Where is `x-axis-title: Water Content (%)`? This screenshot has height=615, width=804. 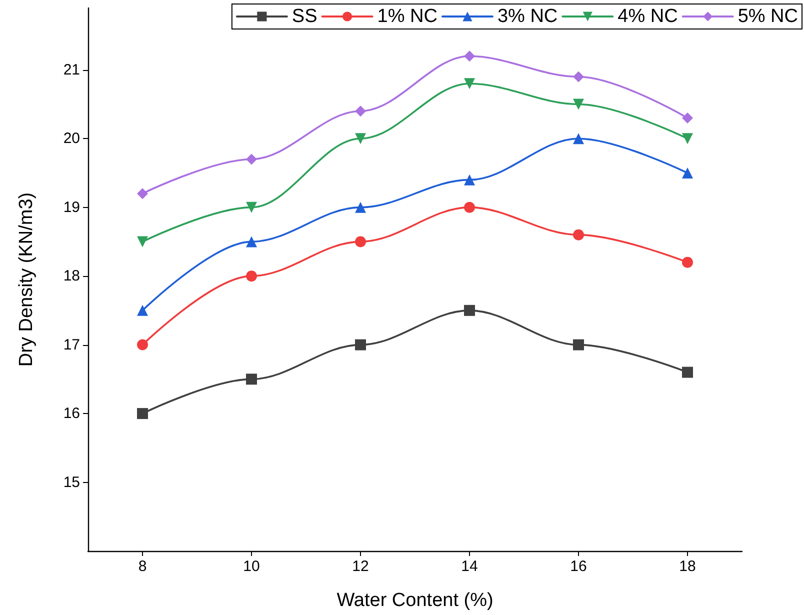 x-axis-title: Water Content (%) is located at coordinates (415, 600).